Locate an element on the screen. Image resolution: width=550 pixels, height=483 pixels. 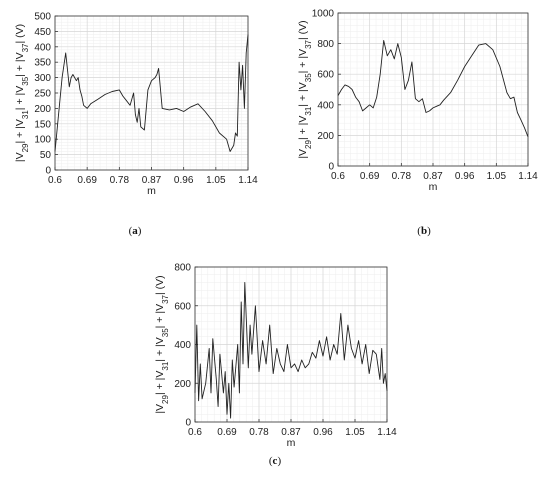
panel-caption: (c) is located at coordinates (275, 461).